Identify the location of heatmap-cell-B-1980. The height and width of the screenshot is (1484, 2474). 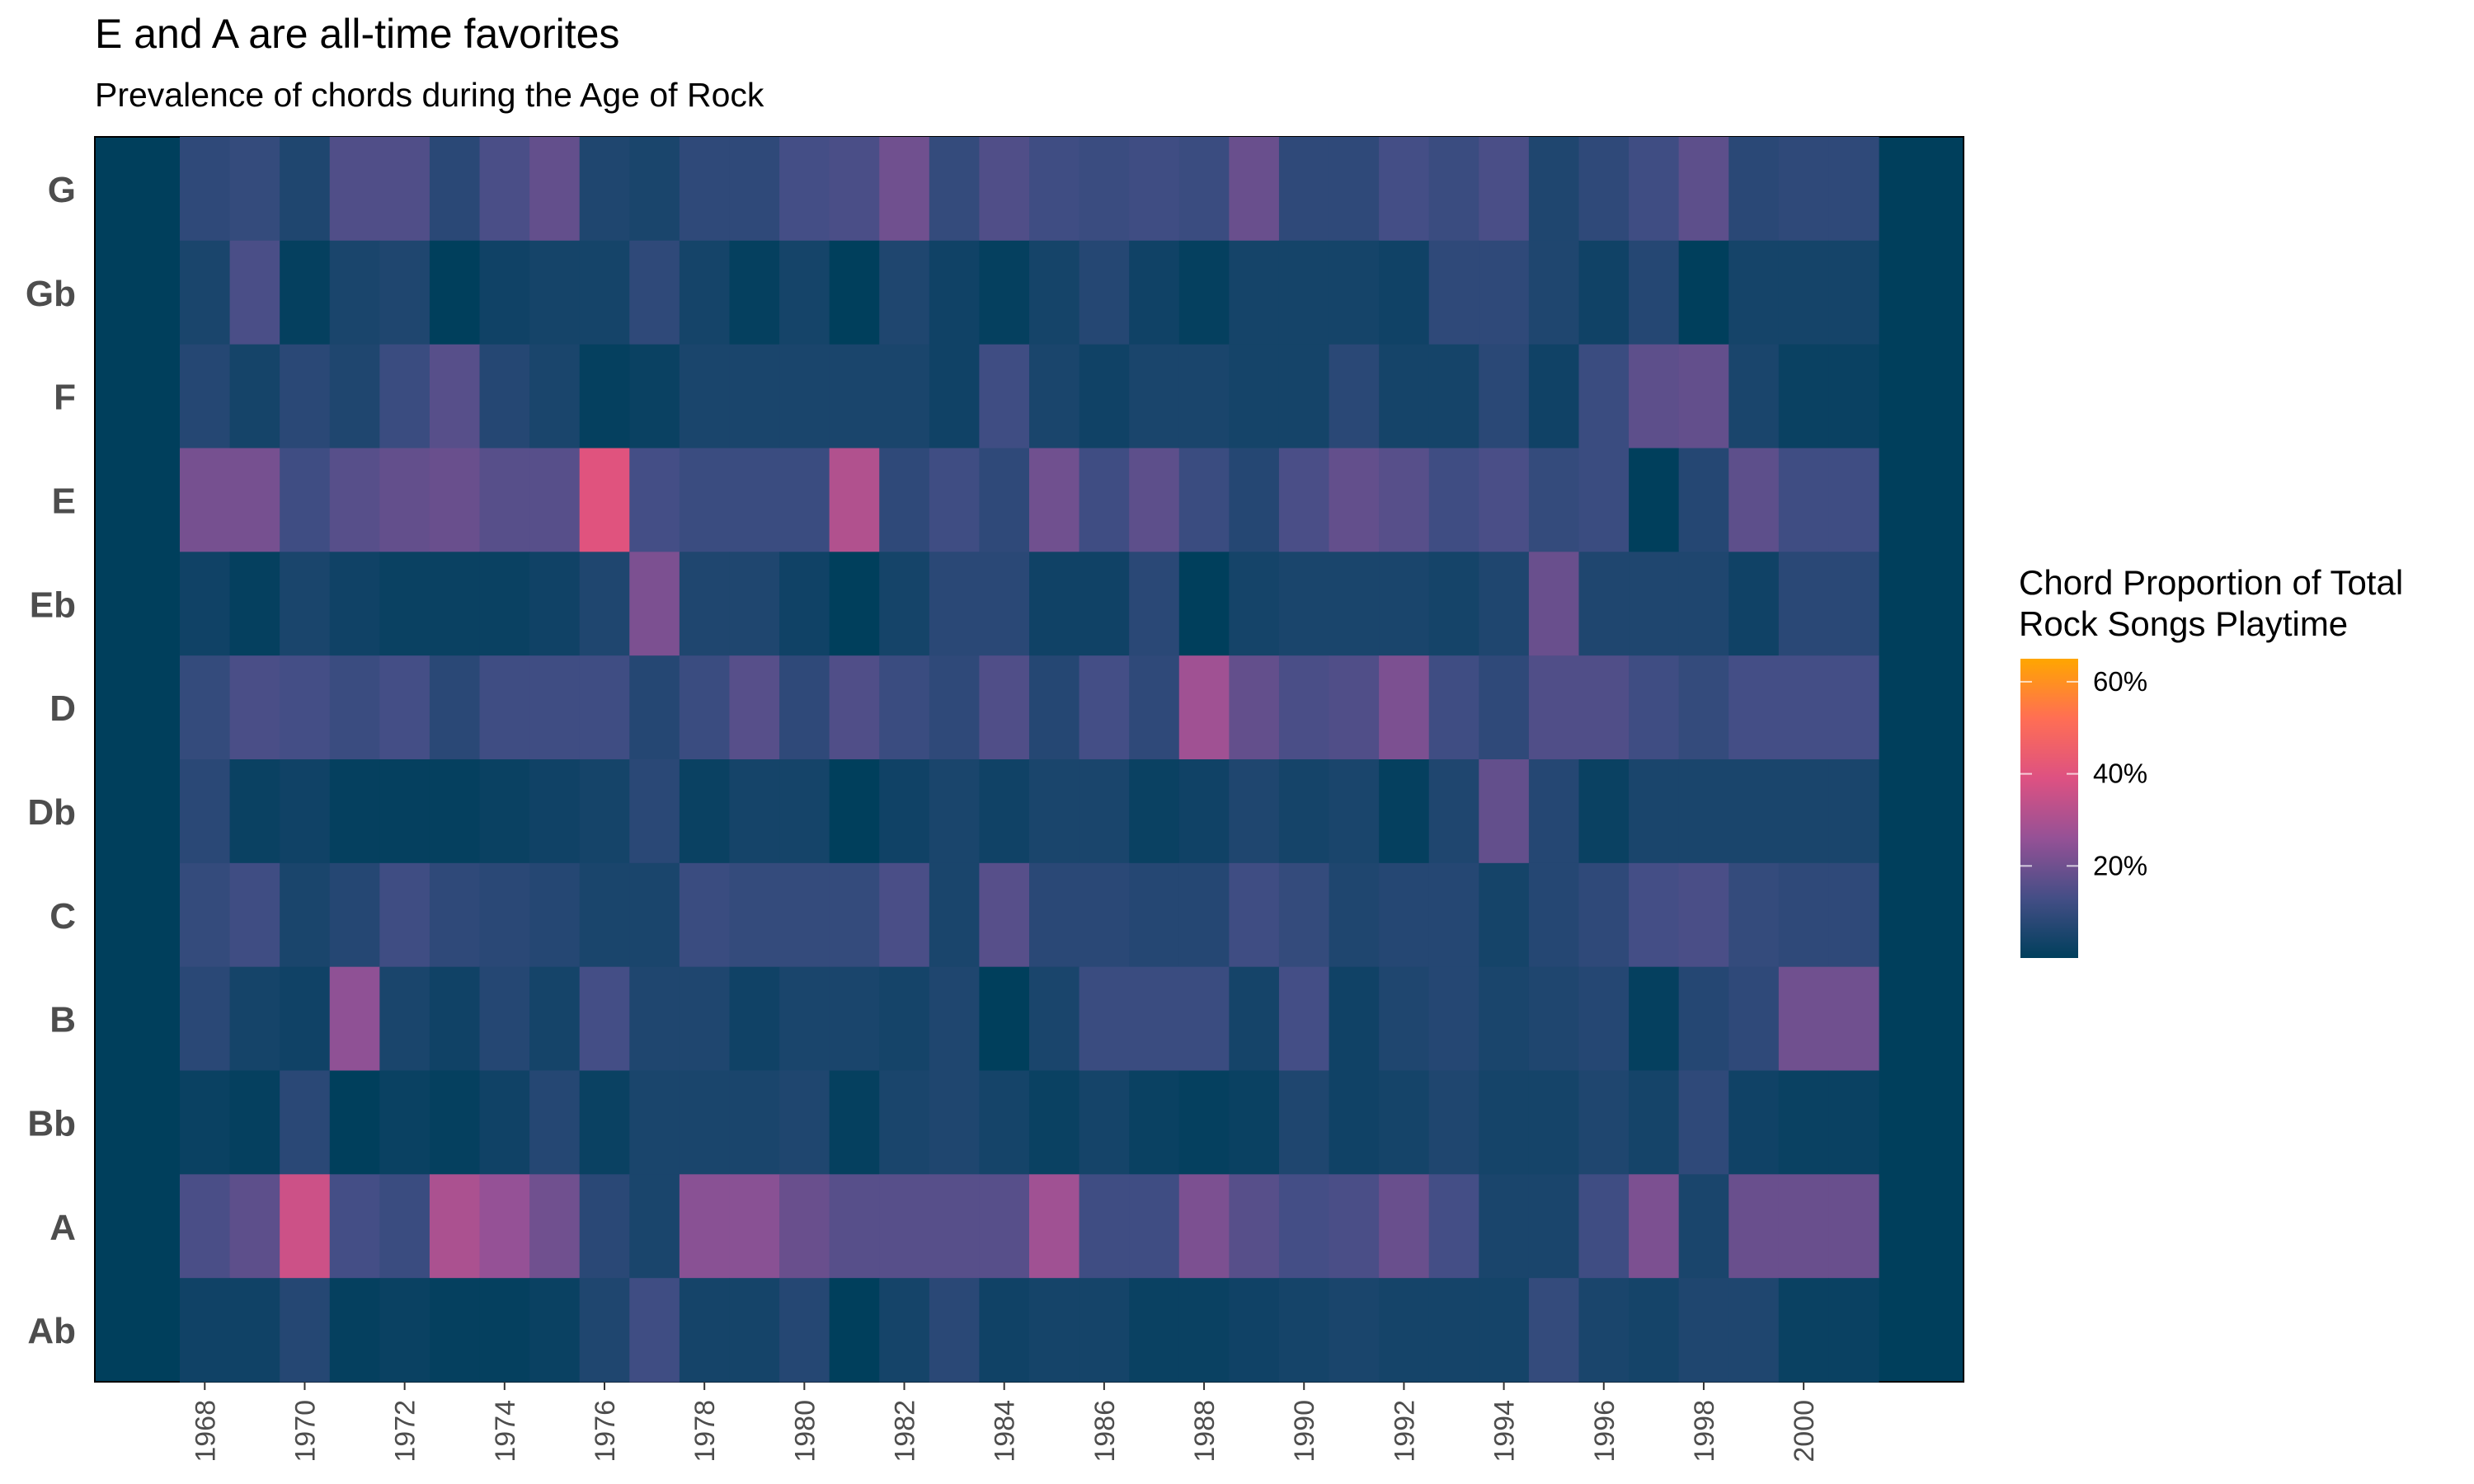
(804, 1019).